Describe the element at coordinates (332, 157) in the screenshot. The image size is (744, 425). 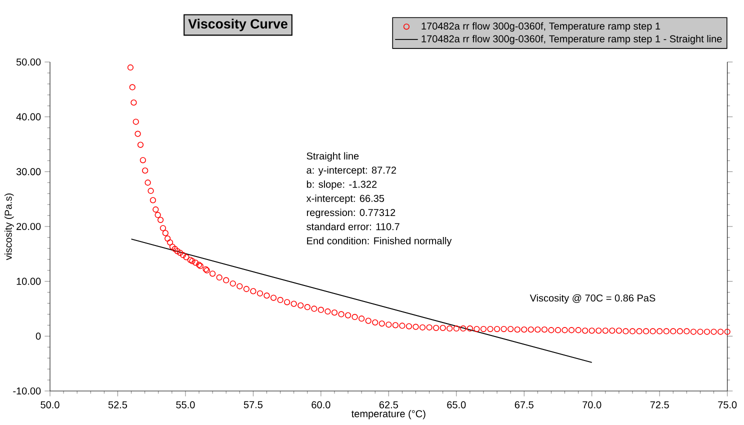
I see `annotation: Straight line` at that location.